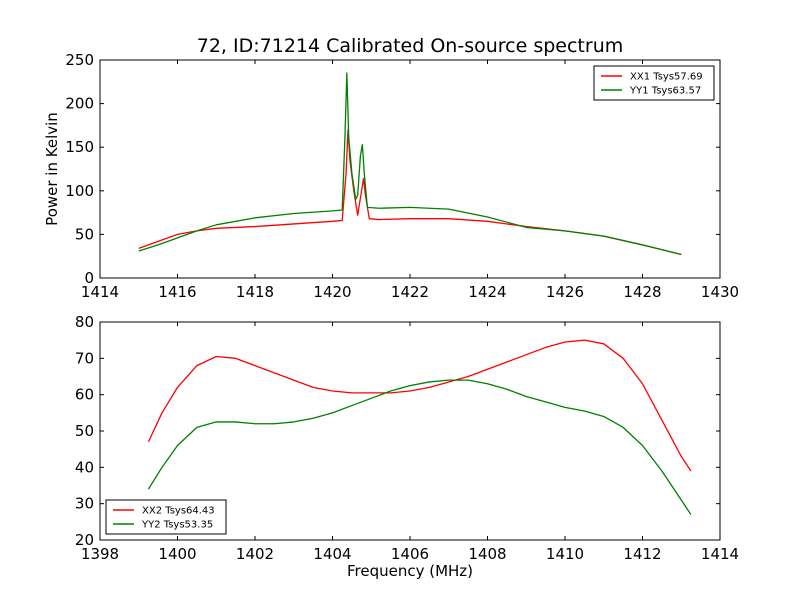 The width and height of the screenshot is (800, 600). What do you see at coordinates (410, 554) in the screenshot?
I see `bottom-x-tick-label: 1406` at bounding box center [410, 554].